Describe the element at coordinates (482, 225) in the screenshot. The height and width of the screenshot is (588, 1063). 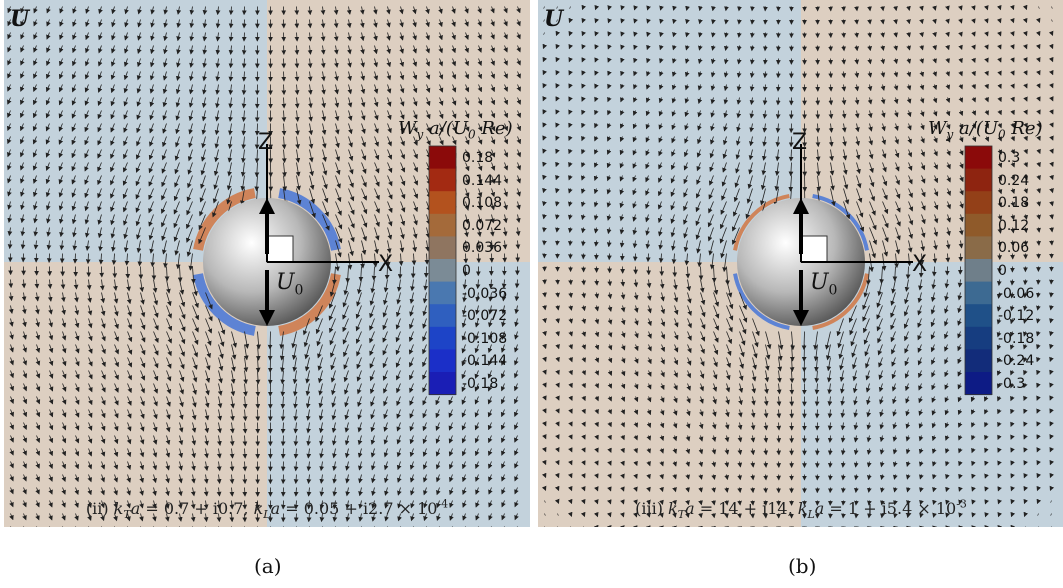
I see `colorbar-tick-label: 0.072` at that location.